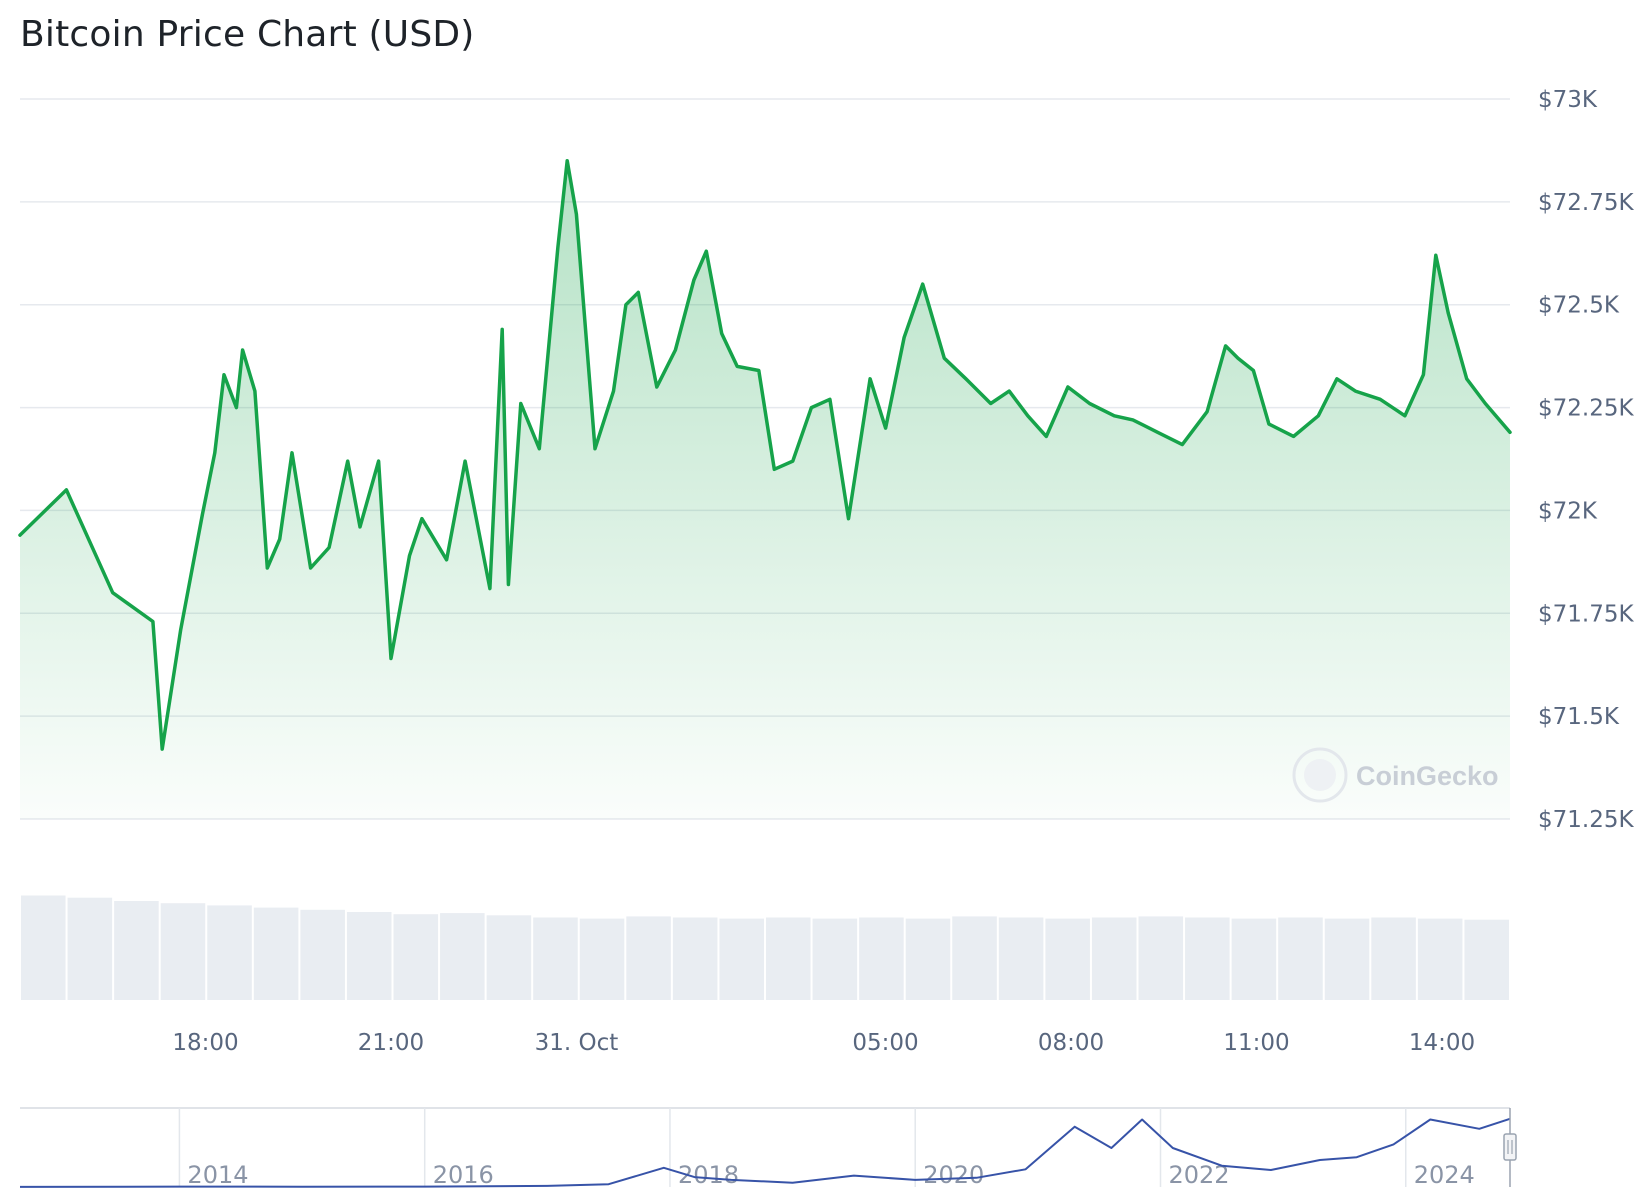 This screenshot has height=1200, width=1644. Describe the element at coordinates (1586, 203) in the screenshot. I see `y-tick-label: $72.75K` at that location.